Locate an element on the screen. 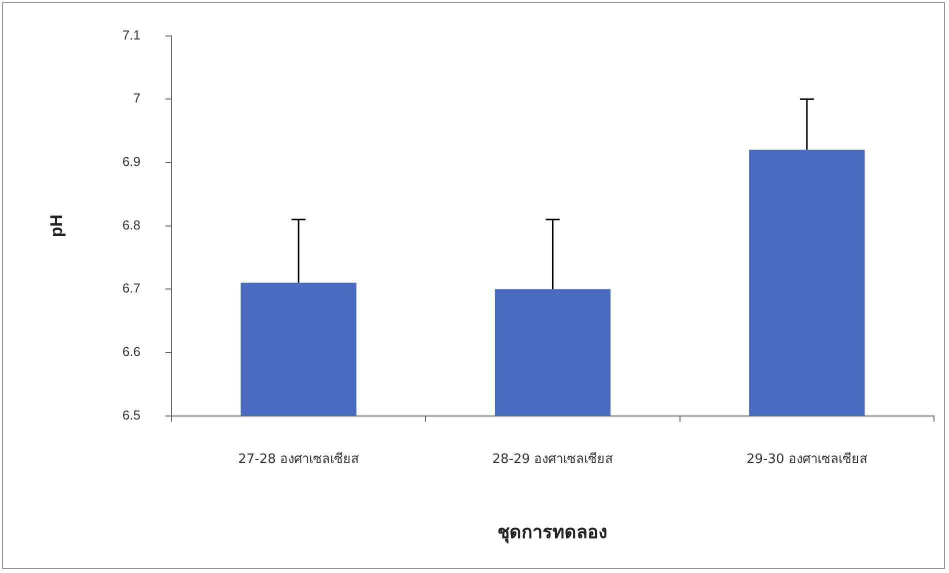  x-tick-label: 27-28 องศาเซลเซียส is located at coordinates (299, 458).